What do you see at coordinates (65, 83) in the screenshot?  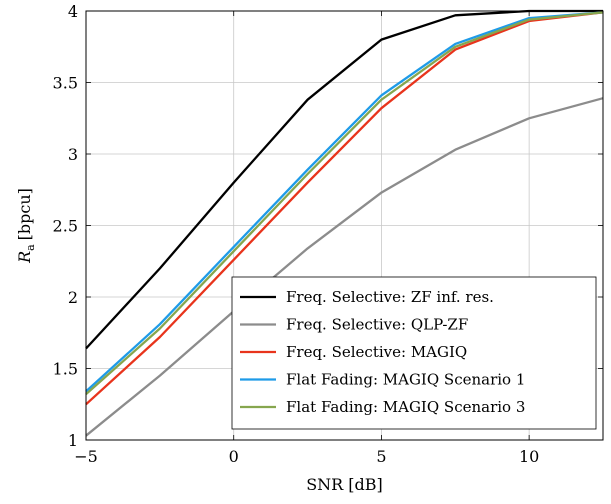 I see `y-tick-label: 3.5` at bounding box center [65, 83].